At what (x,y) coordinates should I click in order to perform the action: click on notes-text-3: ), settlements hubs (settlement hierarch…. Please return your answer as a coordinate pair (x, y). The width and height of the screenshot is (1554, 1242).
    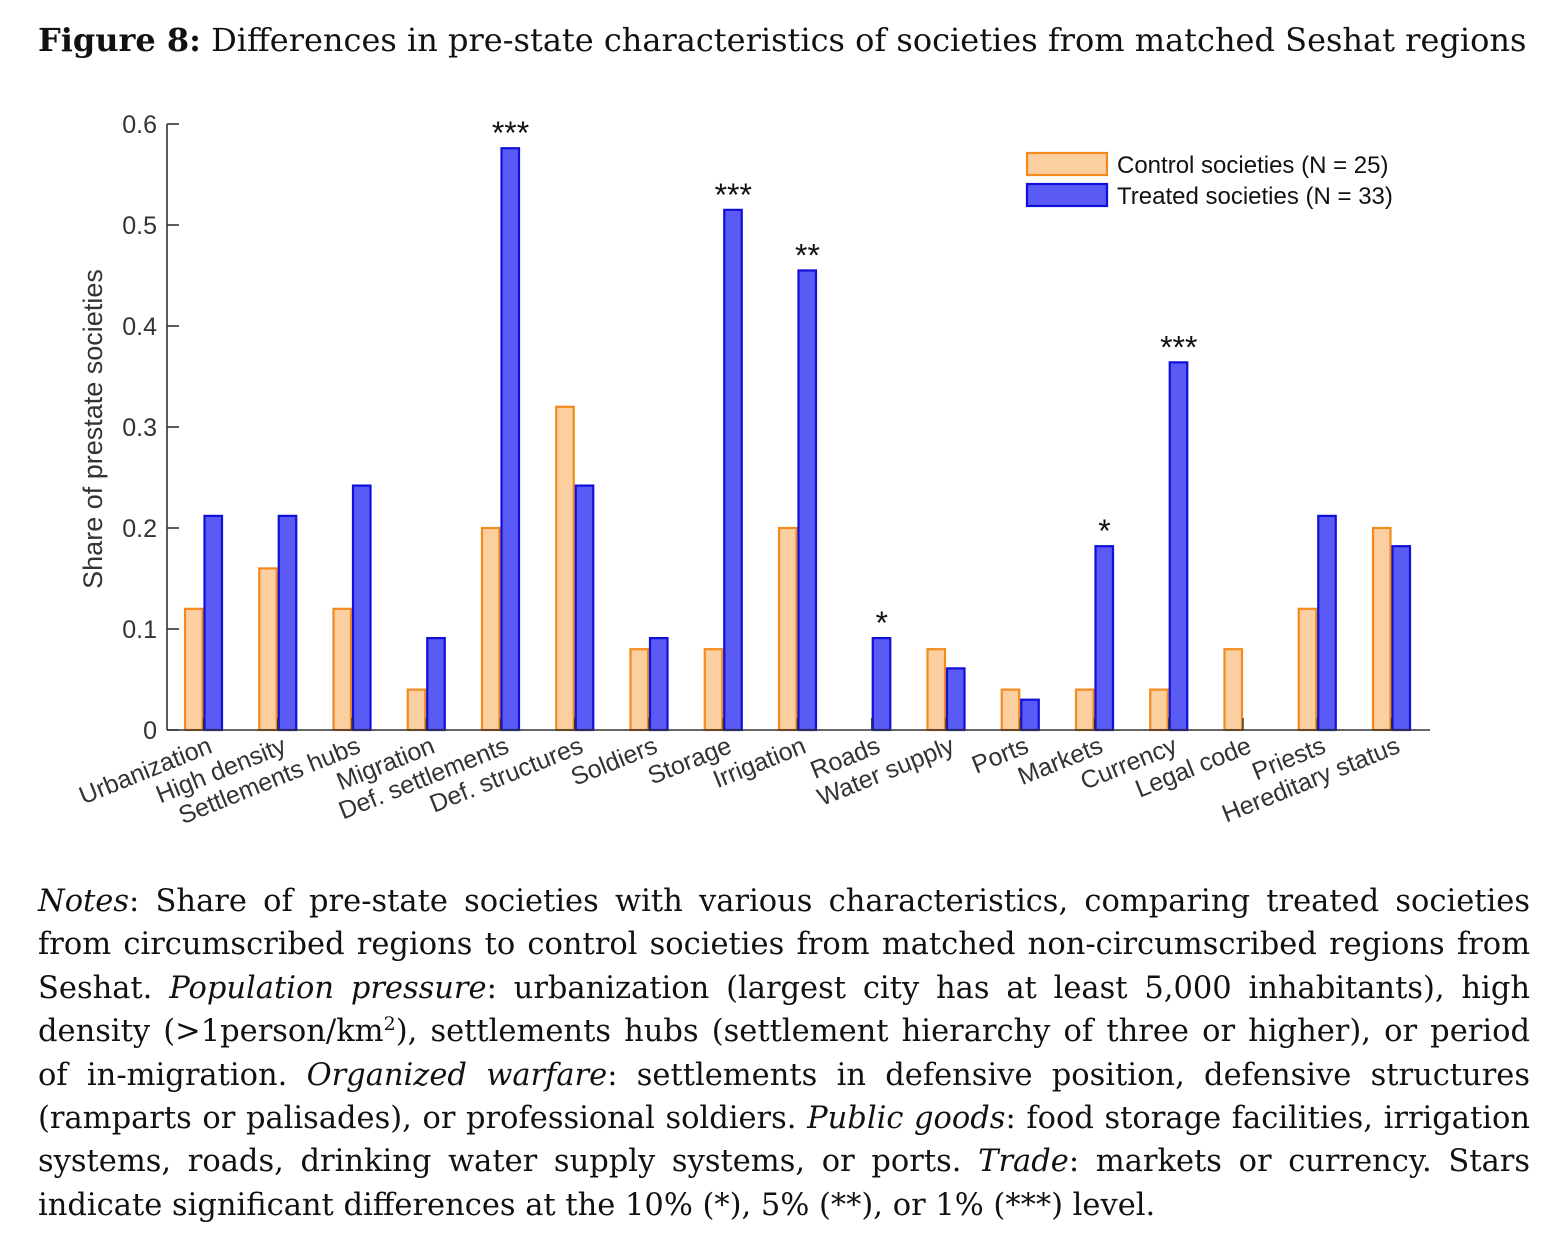
    Looking at the image, I should click on (784, 1053).